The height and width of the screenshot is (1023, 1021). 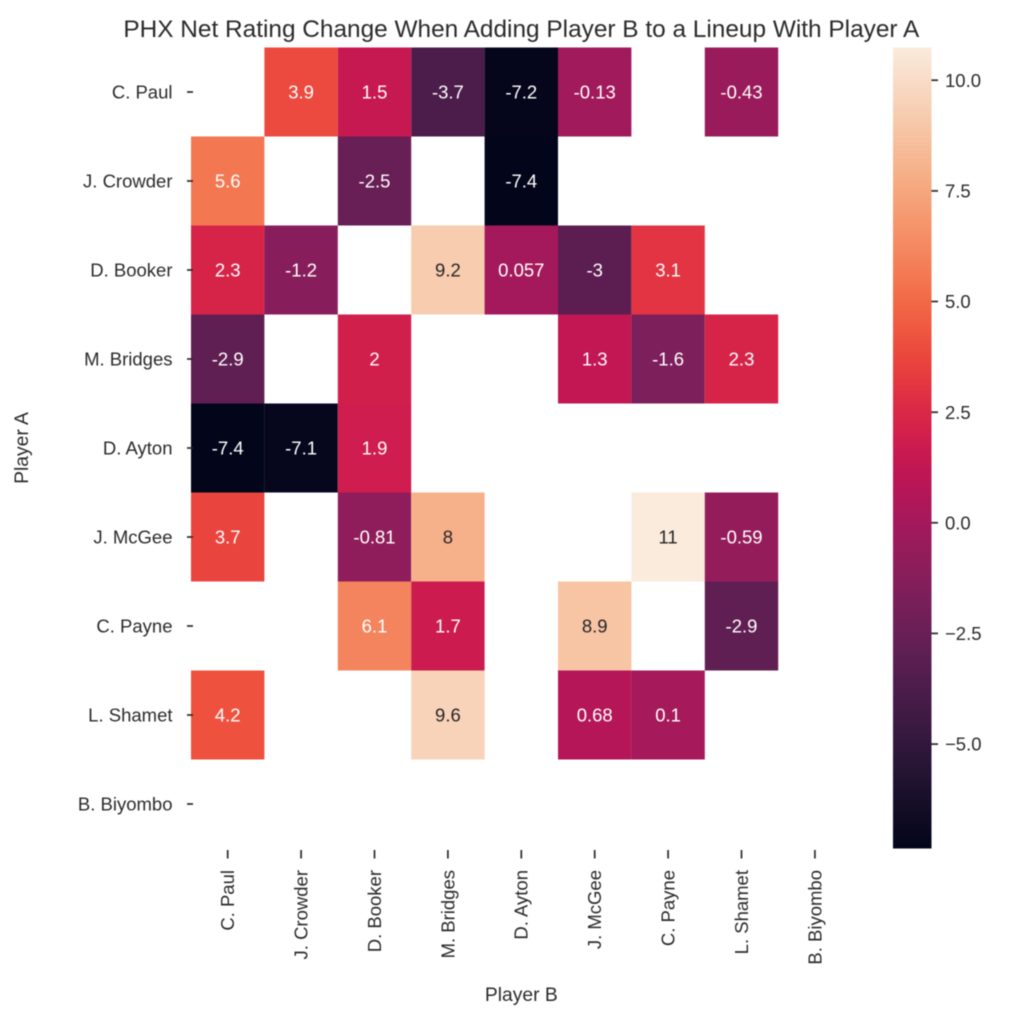 I want to click on svg-text: -7.1, so click(x=301, y=448).